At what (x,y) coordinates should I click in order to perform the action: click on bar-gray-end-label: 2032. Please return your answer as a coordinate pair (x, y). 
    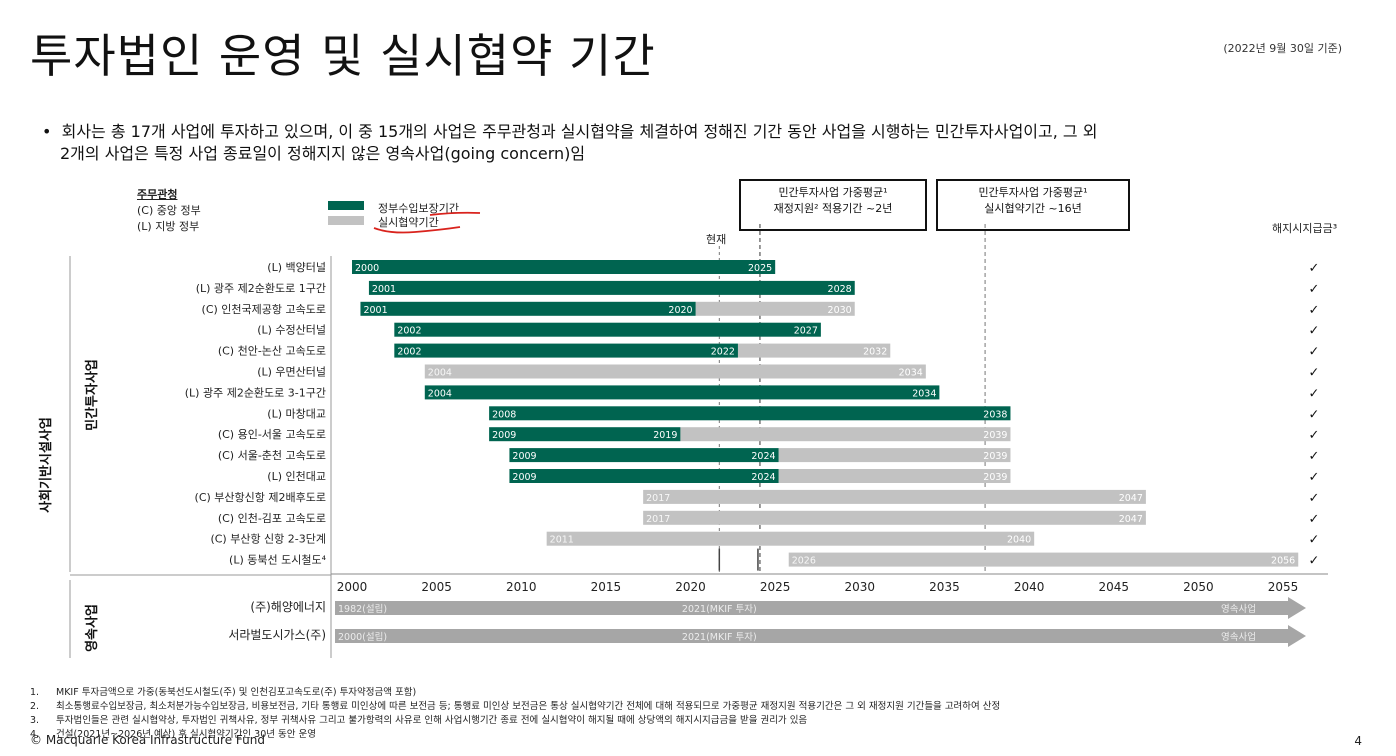
    Looking at the image, I should click on (875, 352).